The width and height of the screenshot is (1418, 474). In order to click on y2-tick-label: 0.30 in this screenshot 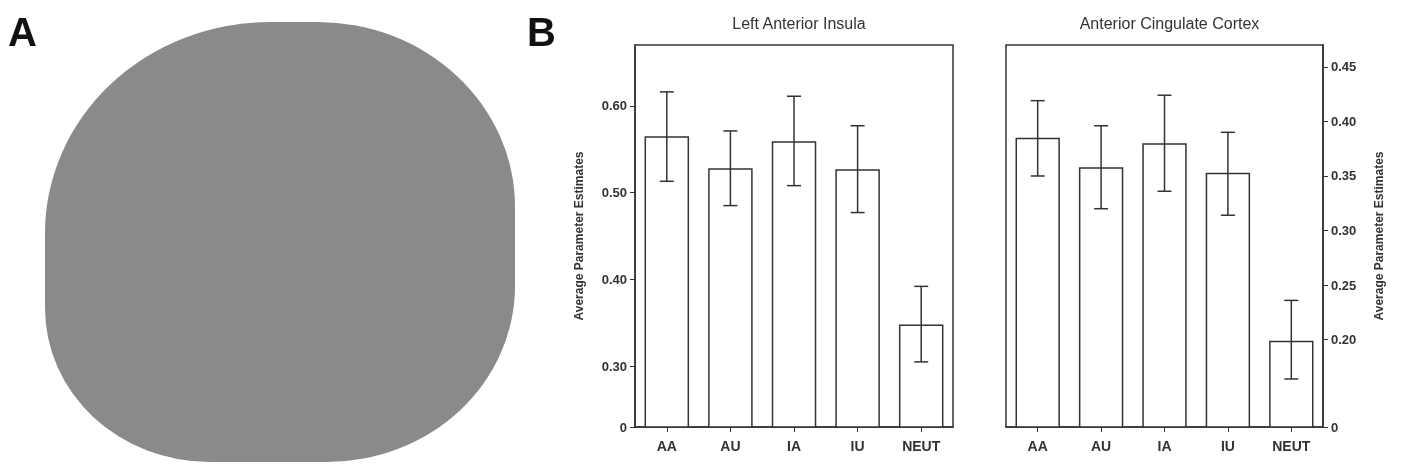, I will do `click(1344, 231)`.